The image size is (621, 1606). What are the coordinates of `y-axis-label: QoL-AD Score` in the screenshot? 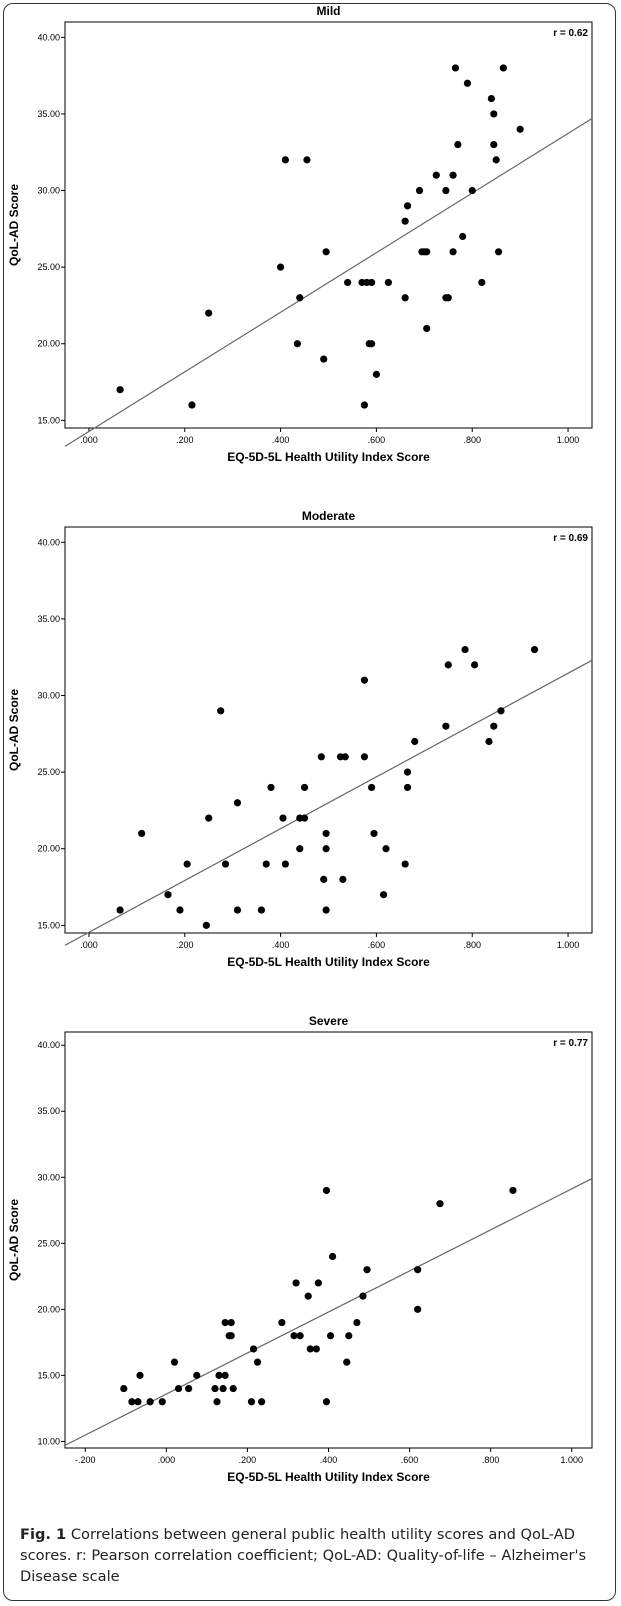 It's located at (14, 225).